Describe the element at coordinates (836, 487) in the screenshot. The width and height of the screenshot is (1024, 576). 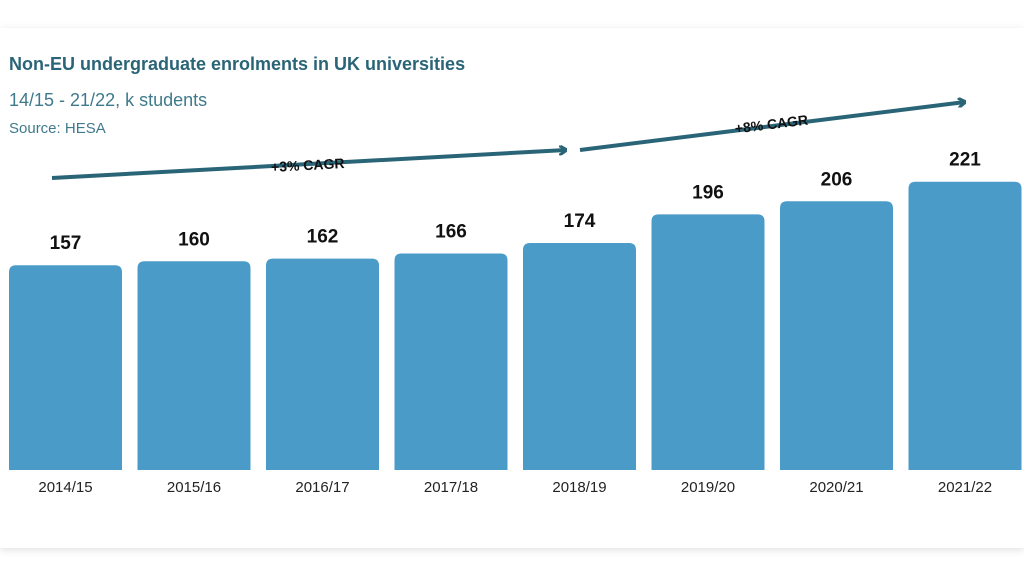
I see `x-tick-label: 2020/21` at that location.